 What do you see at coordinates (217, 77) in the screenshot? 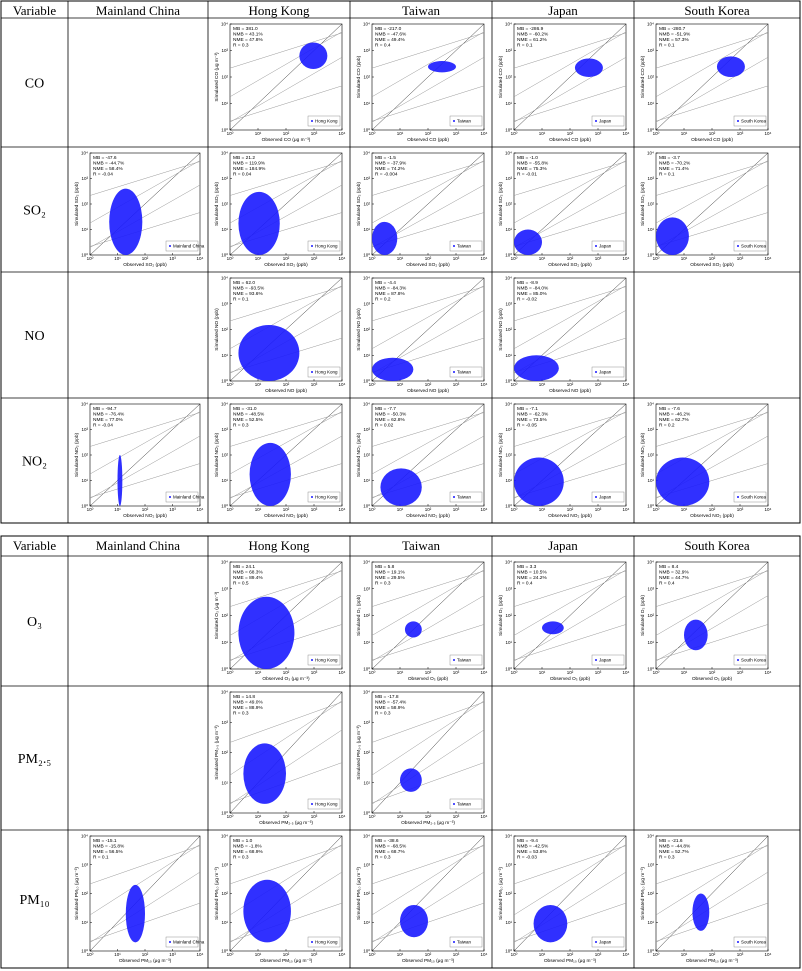
I see `y-axis-title: Simulated CO (μg m⁻³)` at bounding box center [217, 77].